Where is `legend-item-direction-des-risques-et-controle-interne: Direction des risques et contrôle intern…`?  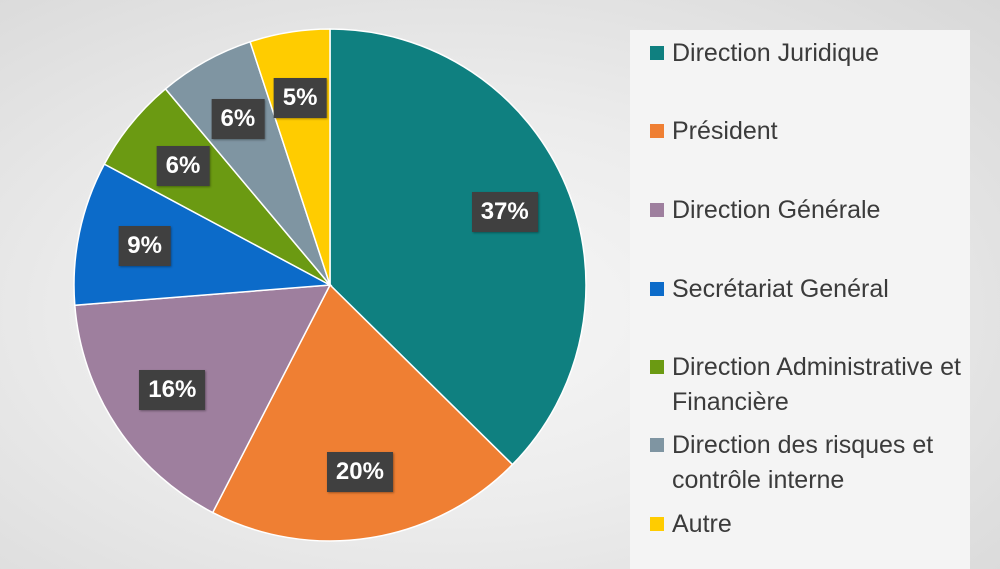
legend-item-direction-des-risques-et-controle-interne: Direction des risques et contrôle intern… is located at coordinates (821, 463).